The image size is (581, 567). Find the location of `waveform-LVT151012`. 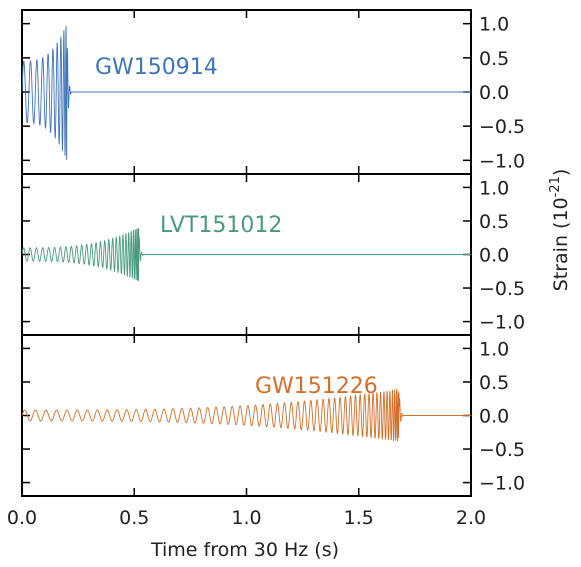

waveform-LVT151012 is located at coordinates (246, 255).